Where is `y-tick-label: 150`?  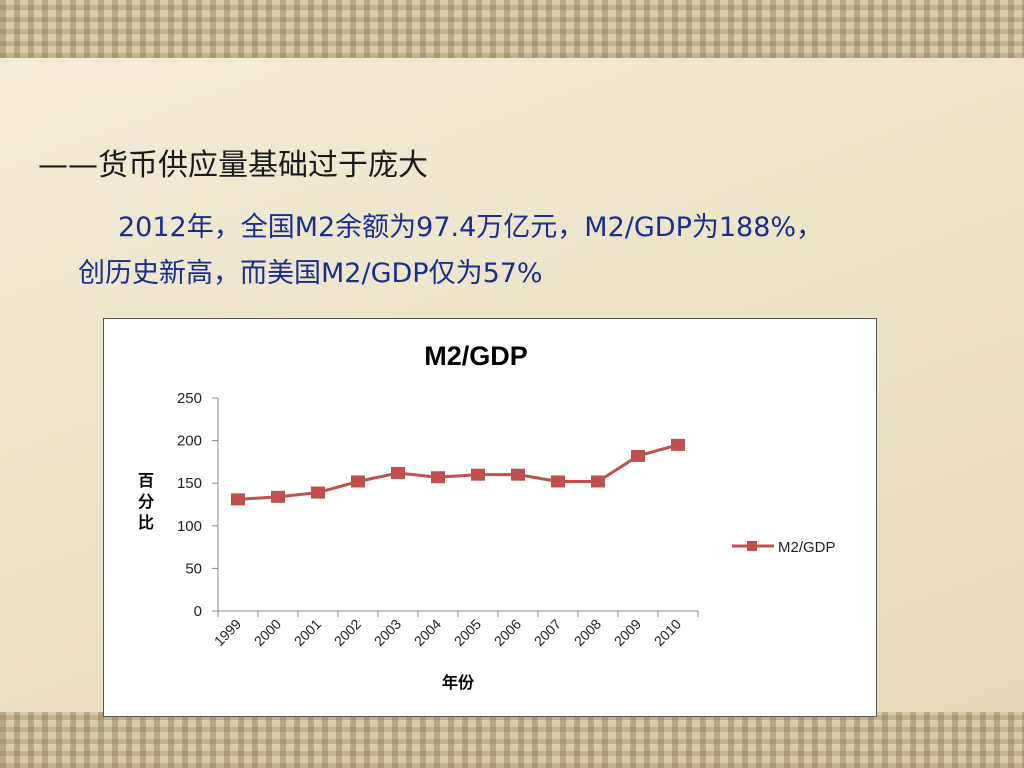 y-tick-label: 150 is located at coordinates (189, 483).